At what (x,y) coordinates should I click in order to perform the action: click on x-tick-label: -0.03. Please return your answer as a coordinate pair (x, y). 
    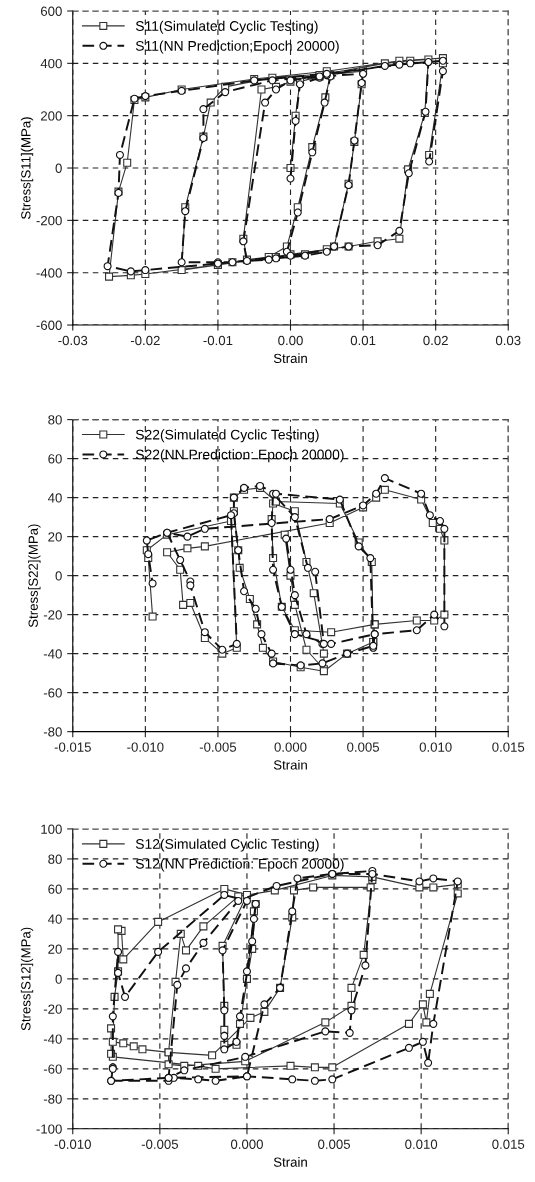
    Looking at the image, I should click on (73, 340).